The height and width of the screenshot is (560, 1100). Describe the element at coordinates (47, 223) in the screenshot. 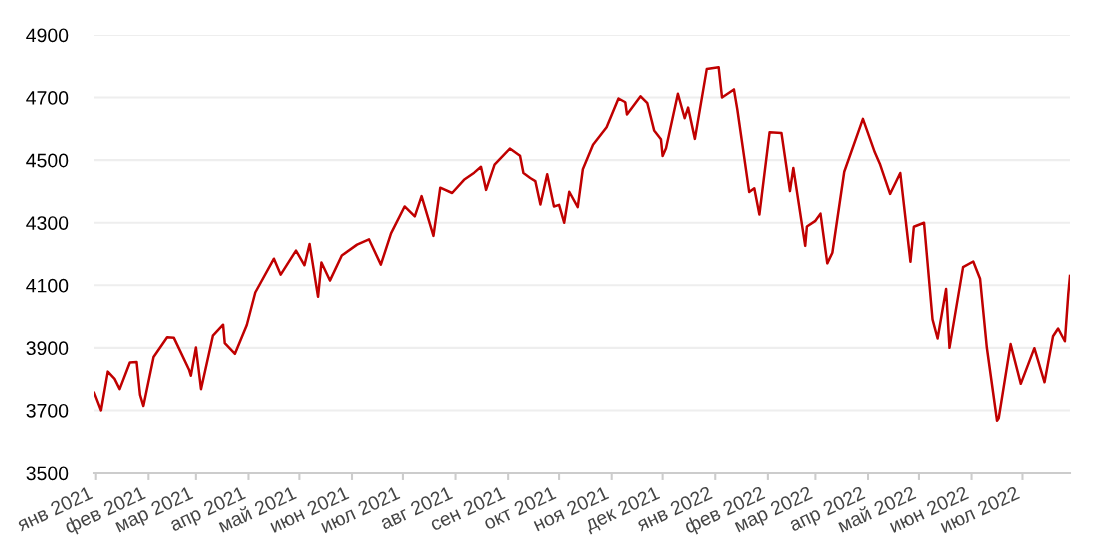

I see `y-tick-label: 4300` at that location.